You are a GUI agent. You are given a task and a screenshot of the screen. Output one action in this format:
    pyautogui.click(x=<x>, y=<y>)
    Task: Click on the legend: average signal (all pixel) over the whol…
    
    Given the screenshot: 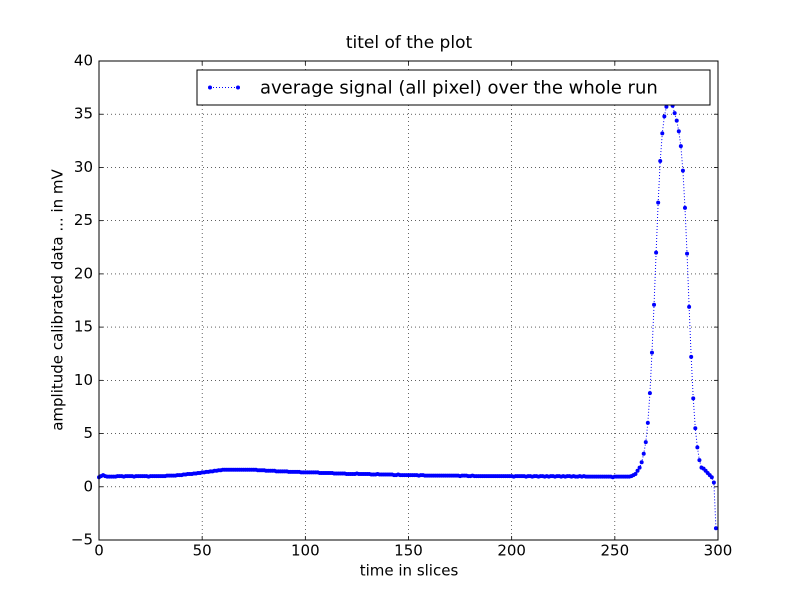 What is the action you would take?
    pyautogui.click(x=453, y=87)
    